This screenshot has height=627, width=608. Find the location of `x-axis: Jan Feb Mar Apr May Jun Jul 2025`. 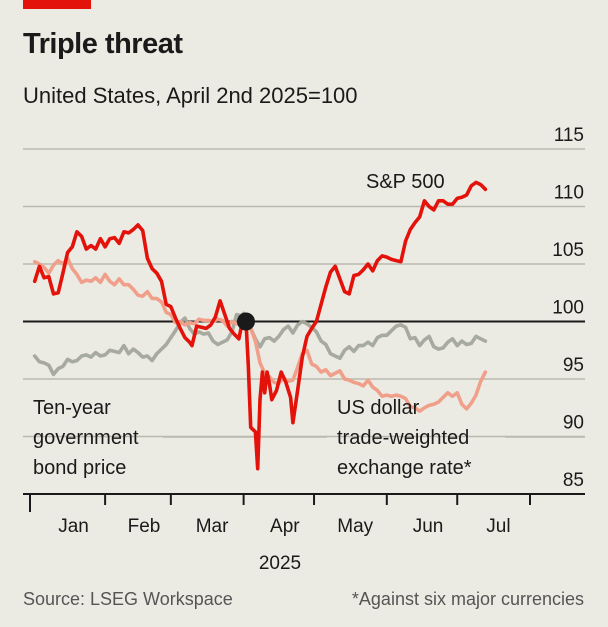

x-axis: Jan Feb Mar Apr May Jun Jul 2025 is located at coordinates (304, 533).